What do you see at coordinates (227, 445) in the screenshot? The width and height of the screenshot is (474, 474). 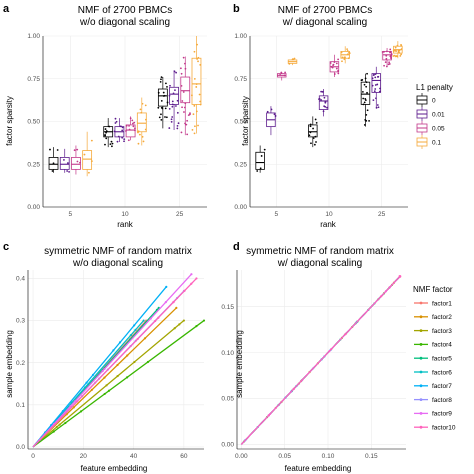 I see `panel-d-ytick-label: 0.00` at bounding box center [227, 445].